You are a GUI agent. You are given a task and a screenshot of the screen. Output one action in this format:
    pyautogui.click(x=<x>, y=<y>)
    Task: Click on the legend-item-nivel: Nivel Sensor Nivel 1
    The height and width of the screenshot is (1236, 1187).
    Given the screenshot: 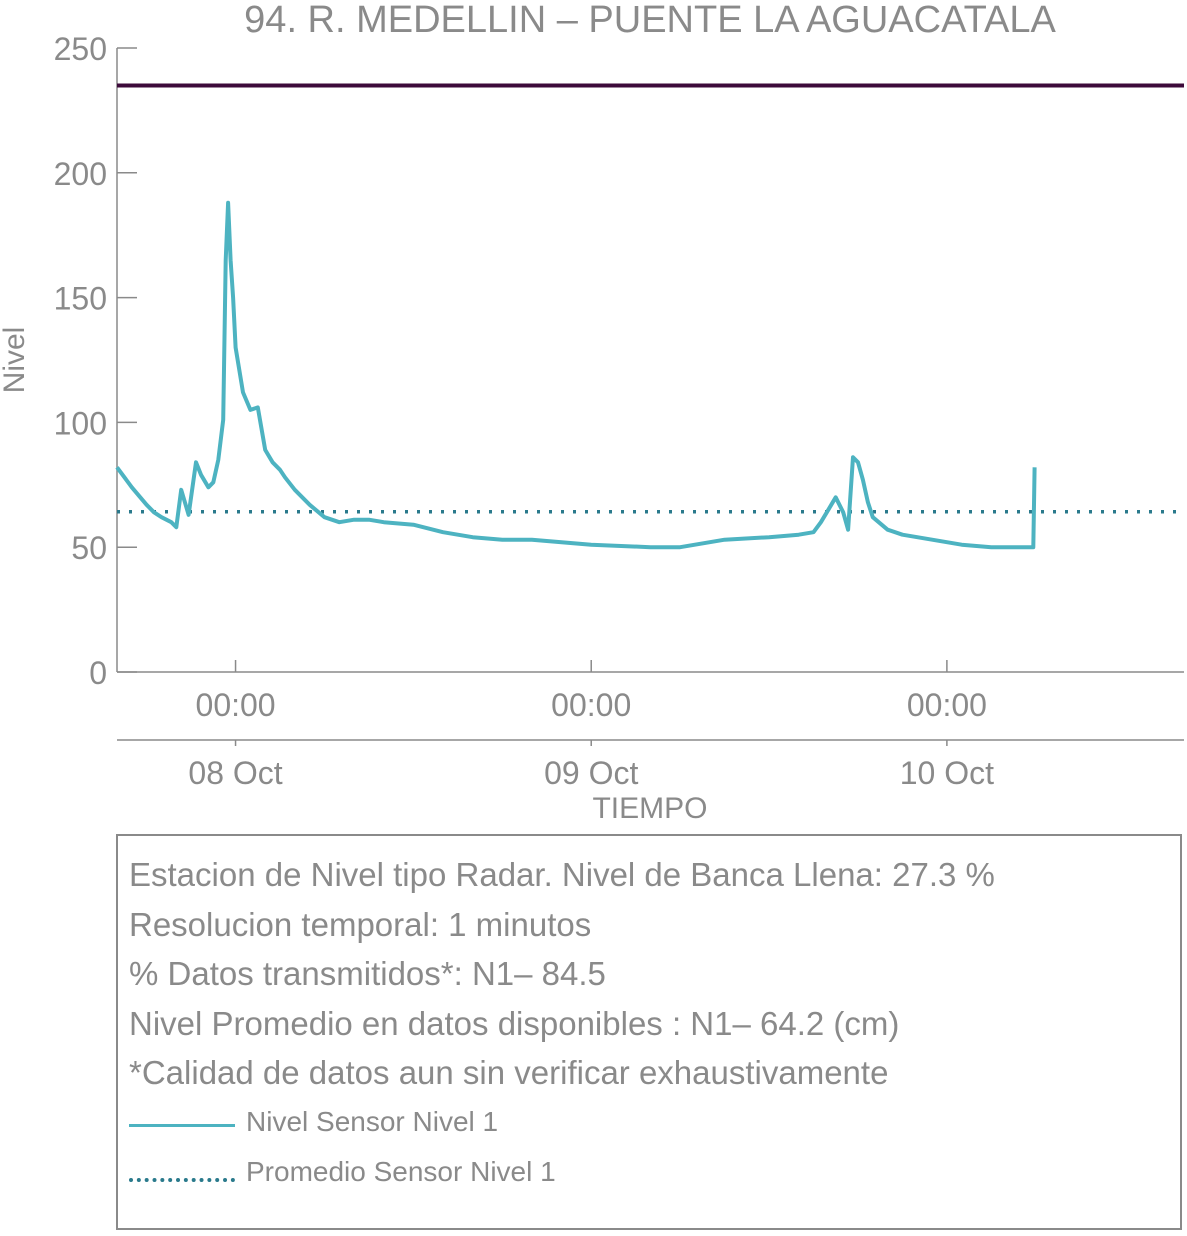 What is the action you would take?
    pyautogui.click(x=479, y=1126)
    